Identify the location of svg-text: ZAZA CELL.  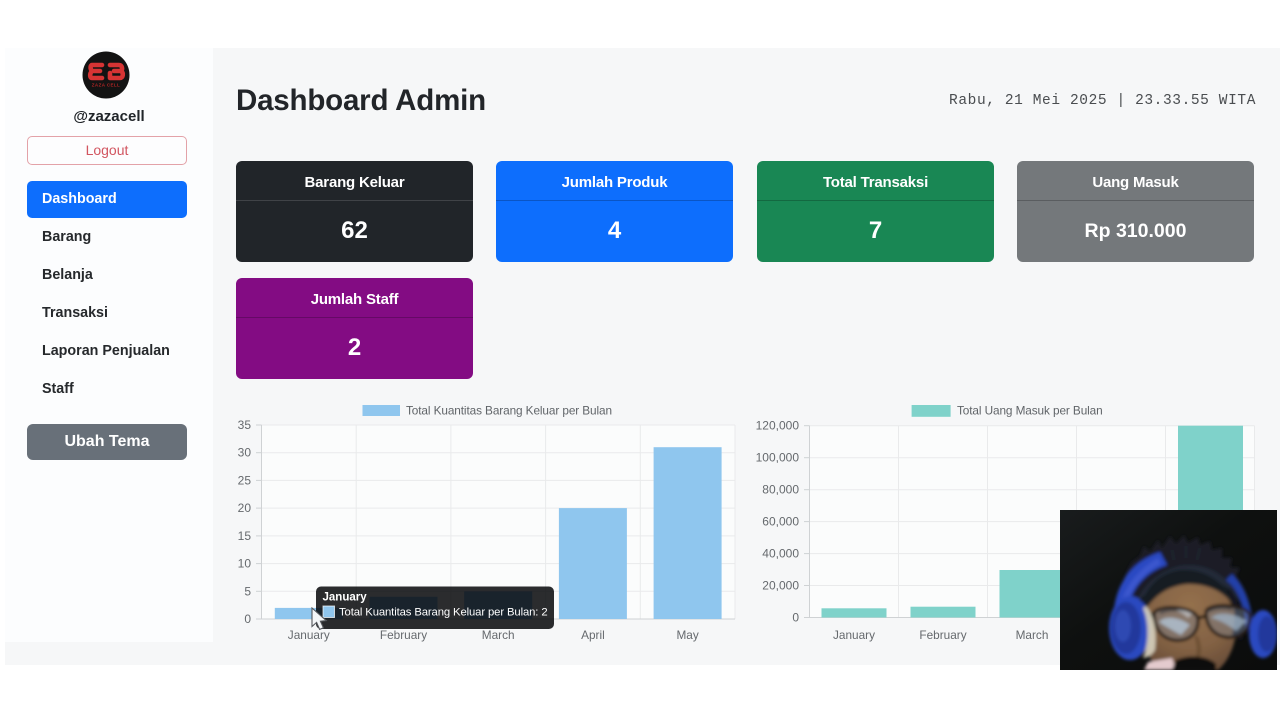
(106, 85).